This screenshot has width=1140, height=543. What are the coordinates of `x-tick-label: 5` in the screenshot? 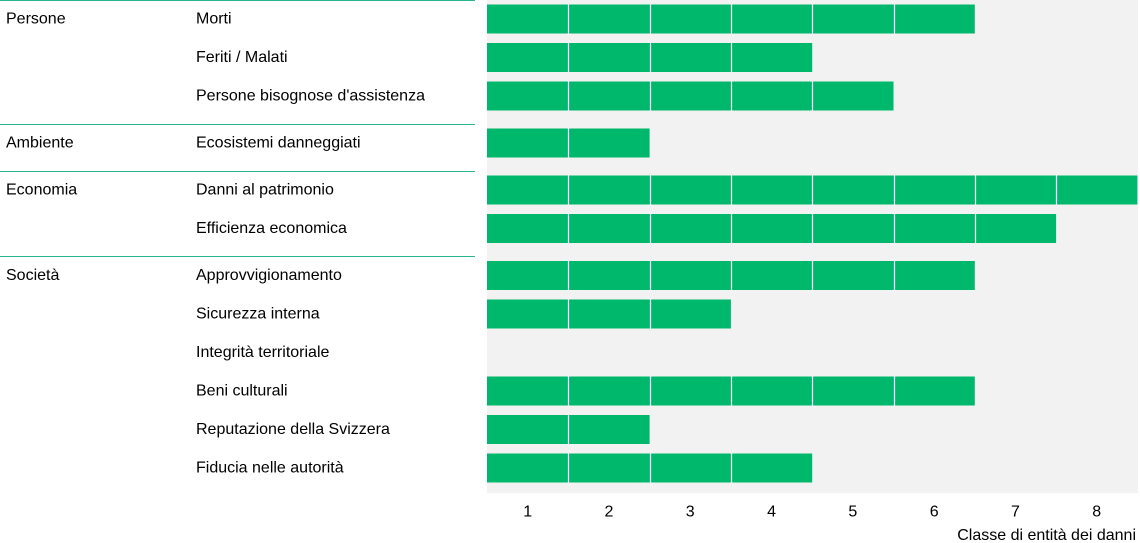 It's located at (852, 512).